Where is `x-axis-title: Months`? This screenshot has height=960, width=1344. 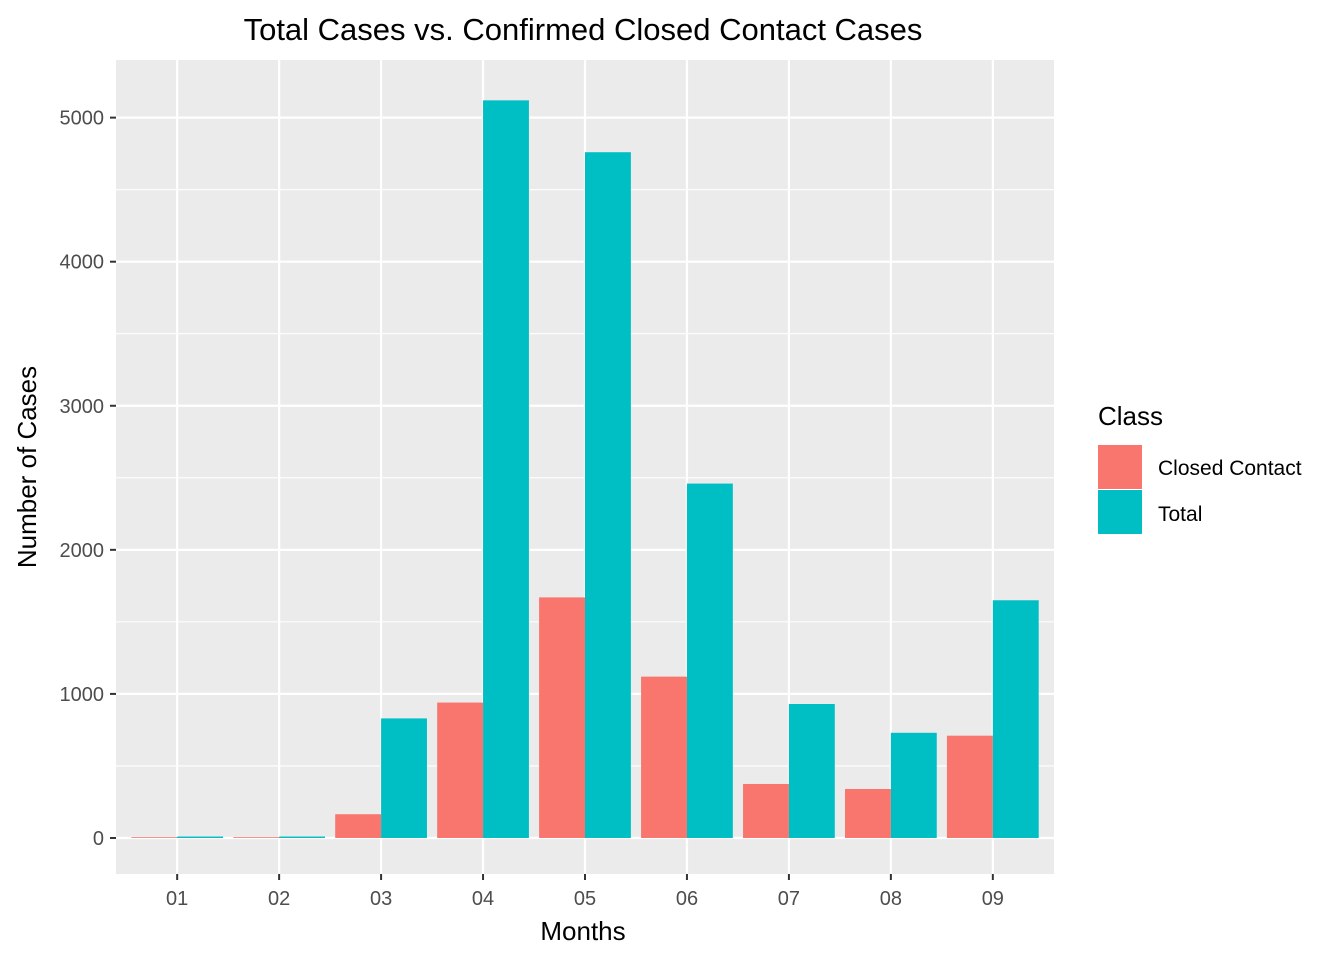 x-axis-title: Months is located at coordinates (582, 931).